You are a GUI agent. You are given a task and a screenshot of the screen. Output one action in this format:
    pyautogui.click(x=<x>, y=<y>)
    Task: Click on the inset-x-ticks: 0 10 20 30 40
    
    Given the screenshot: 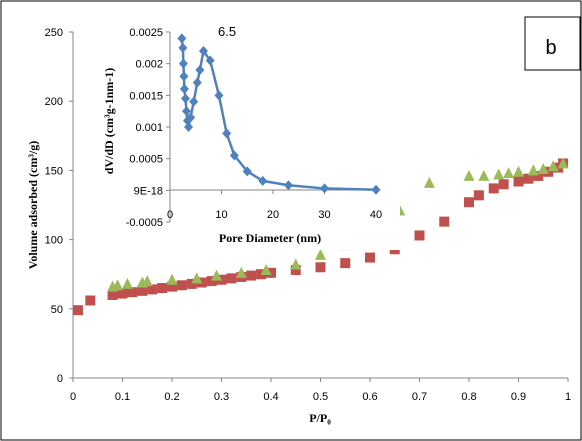 What is the action you would take?
    pyautogui.click(x=274, y=205)
    